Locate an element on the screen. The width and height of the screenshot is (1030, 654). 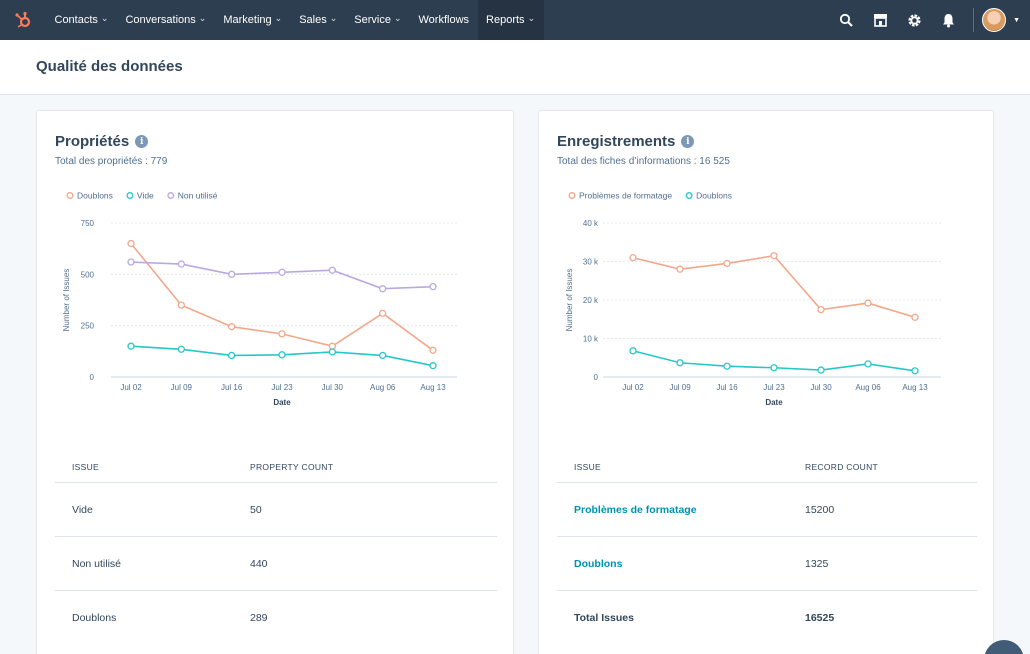
x-tick-label: Jul 30 is located at coordinates (821, 387).